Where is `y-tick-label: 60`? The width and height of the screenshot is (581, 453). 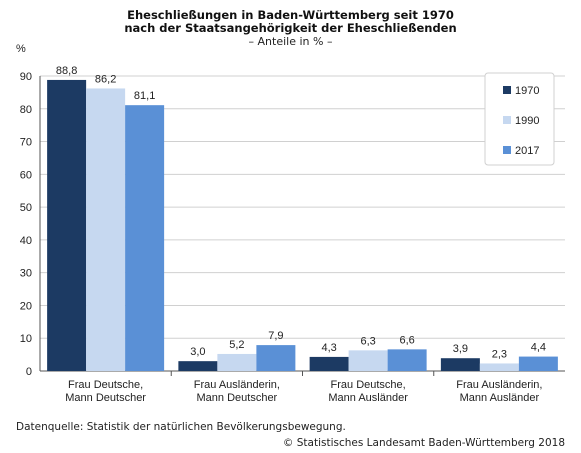 y-tick-label: 60 is located at coordinates (26, 175).